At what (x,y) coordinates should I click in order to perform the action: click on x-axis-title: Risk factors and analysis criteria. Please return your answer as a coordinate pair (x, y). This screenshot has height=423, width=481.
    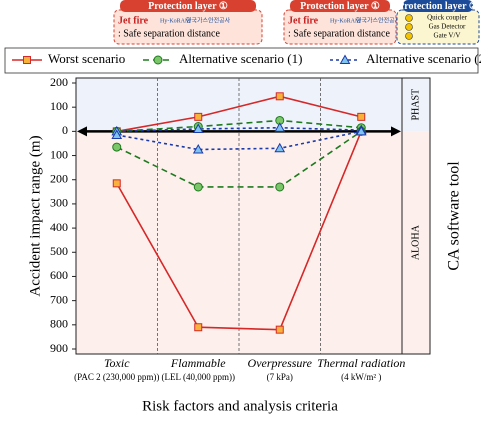
    Looking at the image, I should click on (240, 406).